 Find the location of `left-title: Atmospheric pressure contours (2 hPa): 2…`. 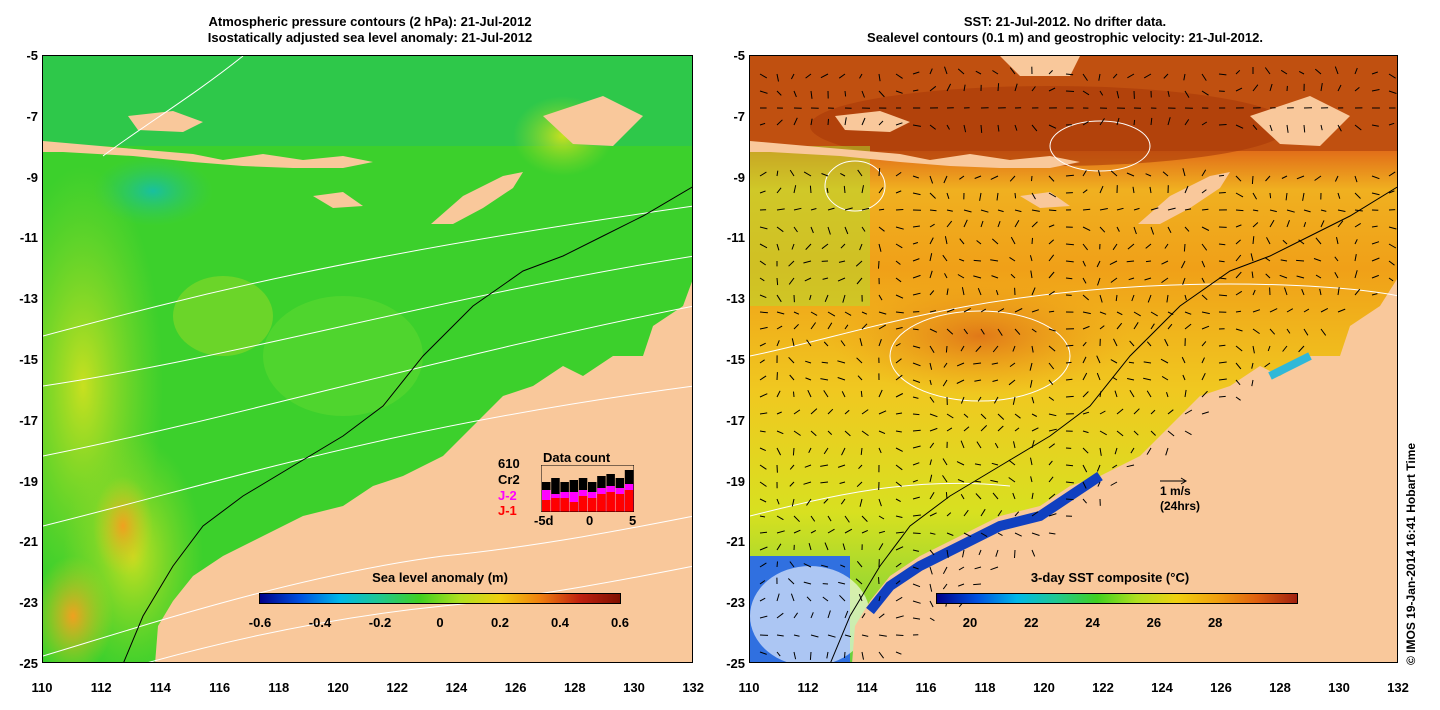

left-title: Atmospheric pressure contours (2 hPa): 2… is located at coordinates (370, 30).